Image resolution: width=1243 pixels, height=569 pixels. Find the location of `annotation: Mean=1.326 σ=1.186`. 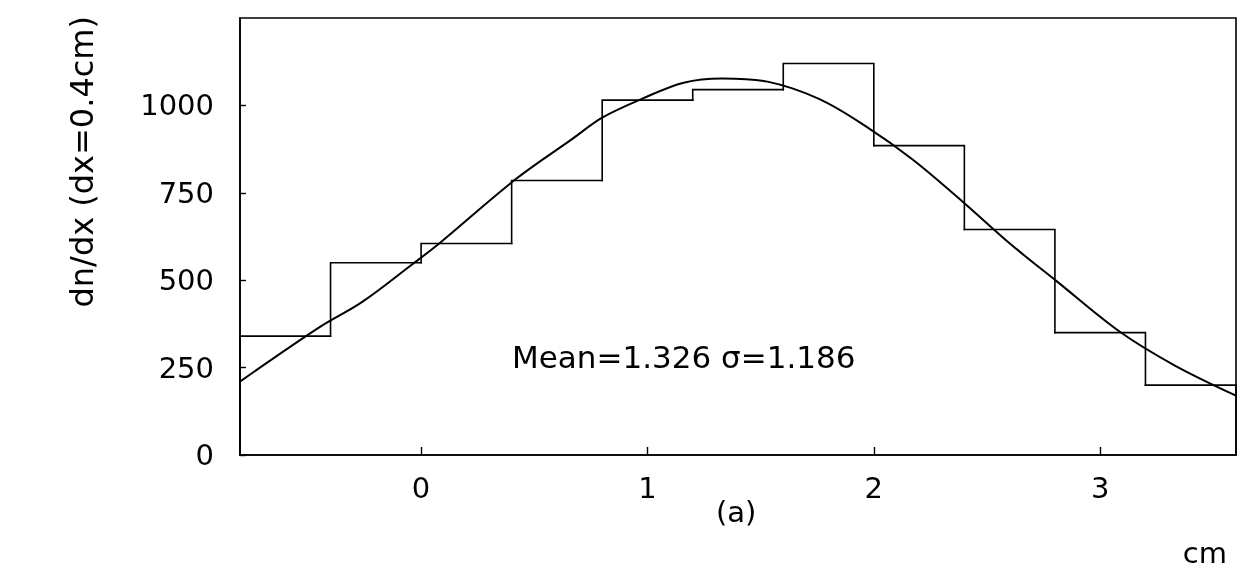

annotation: Mean=1.326 σ=1.186 is located at coordinates (684, 356).